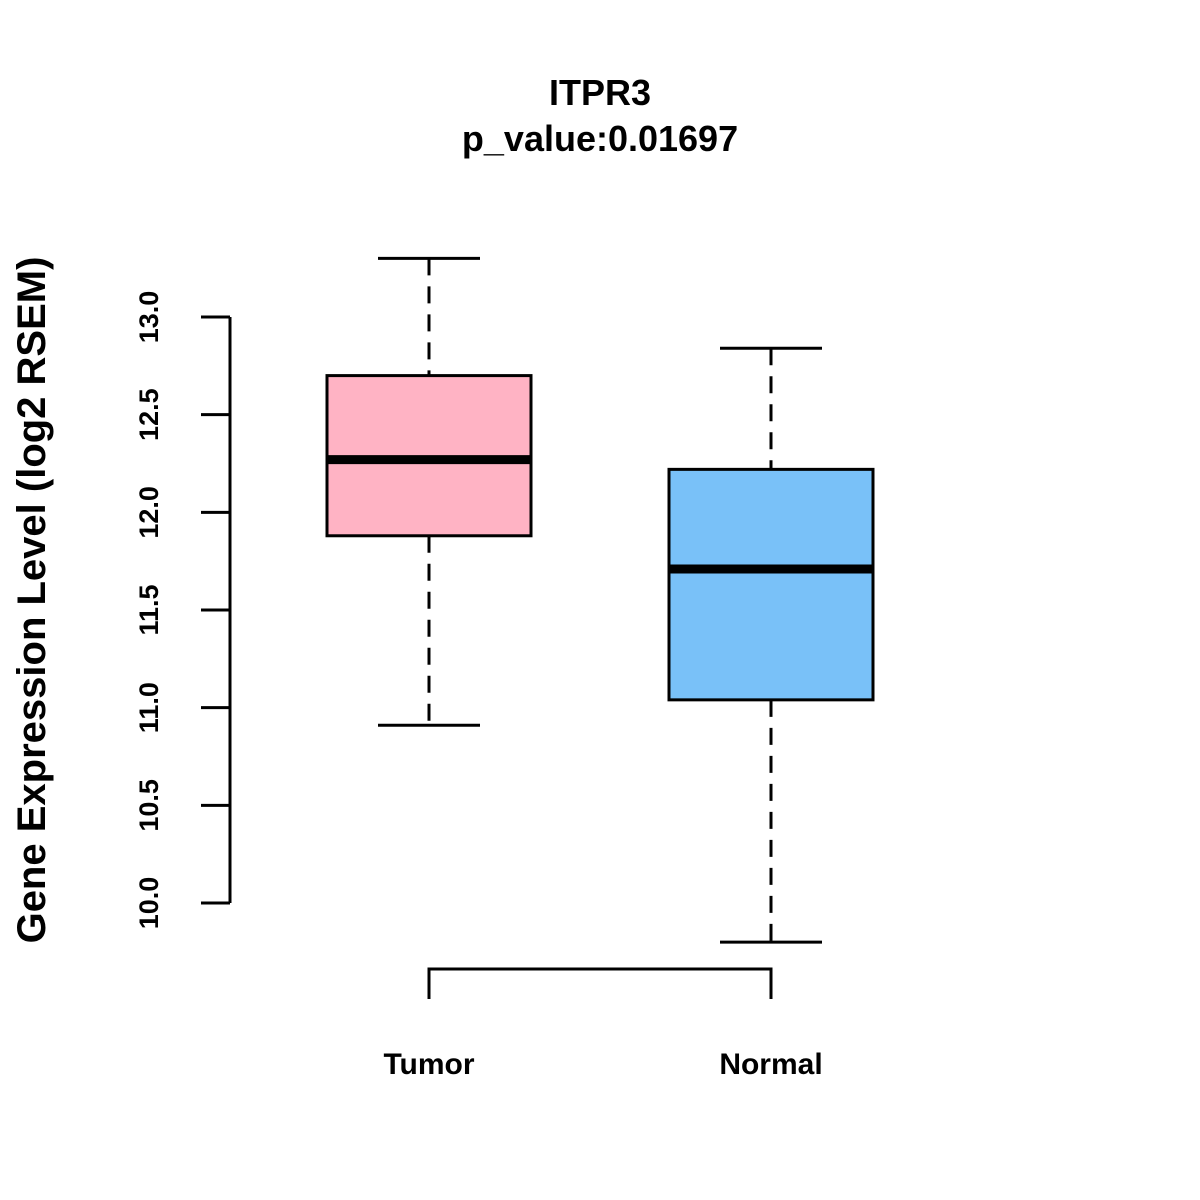 This screenshot has height=1200, width=1200. Describe the element at coordinates (149, 317) in the screenshot. I see `y-tick-label: 13.0` at that location.